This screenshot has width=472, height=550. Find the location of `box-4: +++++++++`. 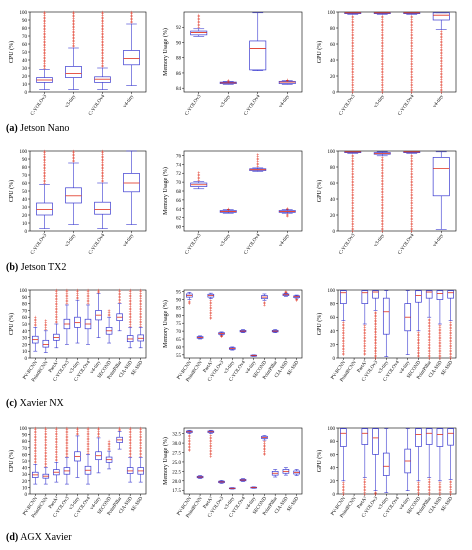

box-4: +++++++++ is located at coordinates (67, 316).